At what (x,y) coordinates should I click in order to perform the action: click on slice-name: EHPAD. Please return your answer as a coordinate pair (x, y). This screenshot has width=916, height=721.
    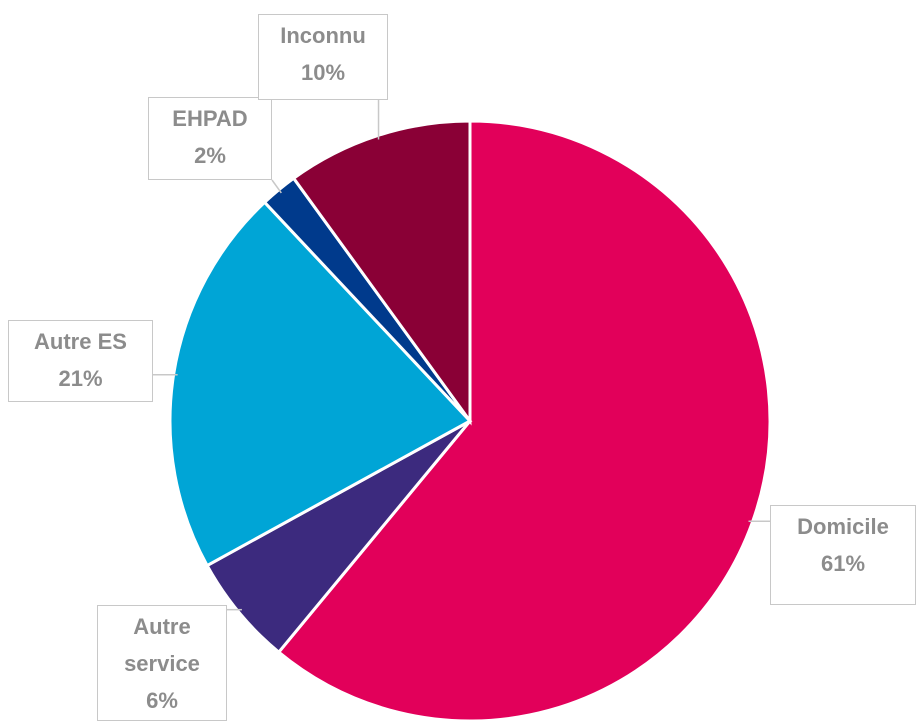
    Looking at the image, I should click on (210, 118).